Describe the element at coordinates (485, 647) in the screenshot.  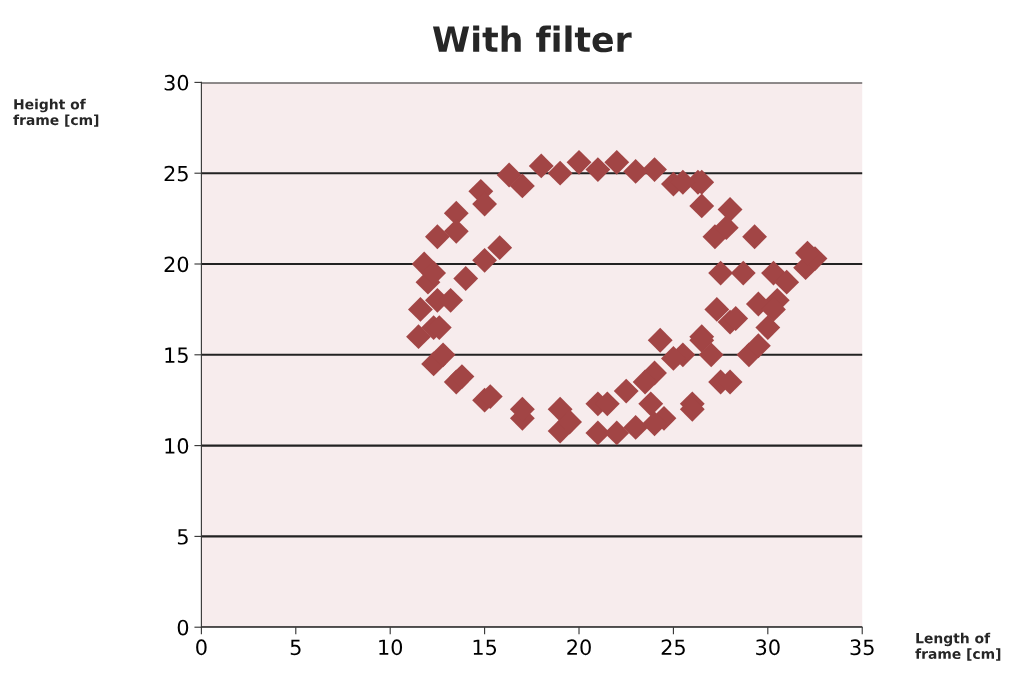
I see `x-tick-label: 15` at that location.